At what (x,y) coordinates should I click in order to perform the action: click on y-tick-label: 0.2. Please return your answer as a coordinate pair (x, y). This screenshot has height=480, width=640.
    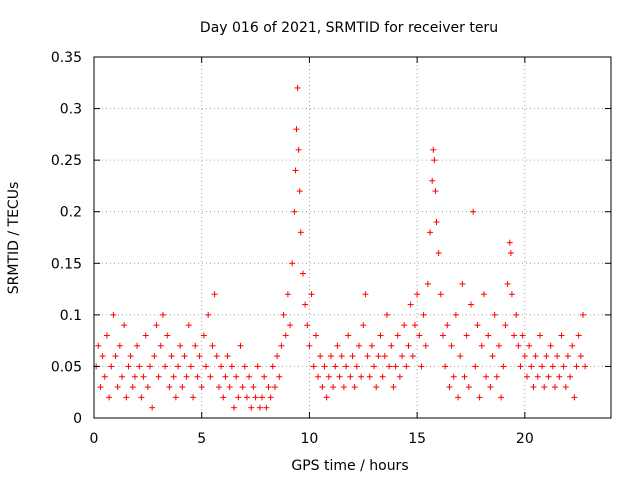
    Looking at the image, I should click on (71, 213).